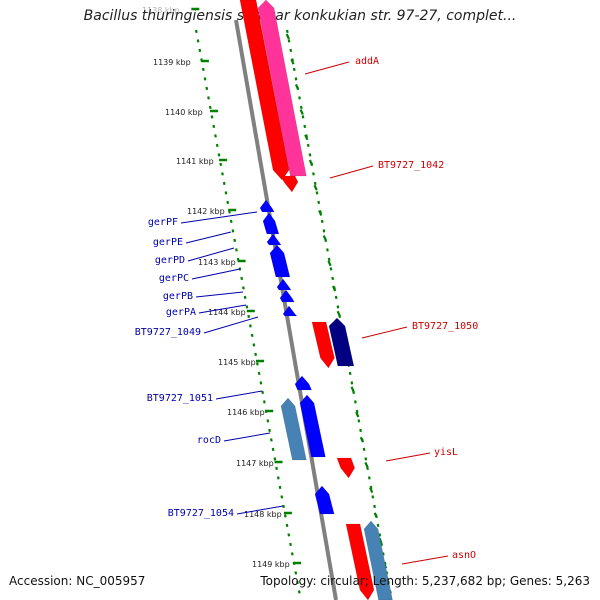 The image size is (600, 600). What do you see at coordinates (274, 239) in the screenshot?
I see `gene-gerPD` at bounding box center [274, 239].